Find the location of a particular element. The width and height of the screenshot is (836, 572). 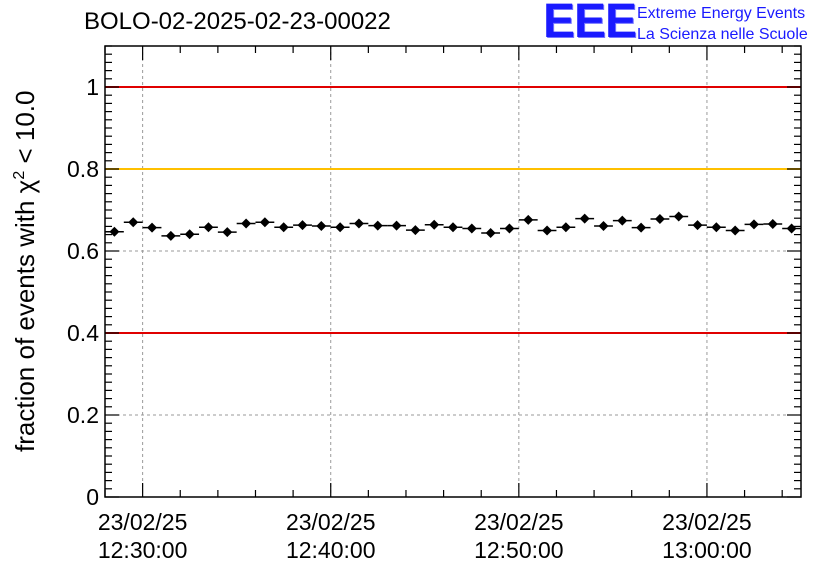

x-tick-label-time: 12:50:00 is located at coordinates (519, 550).